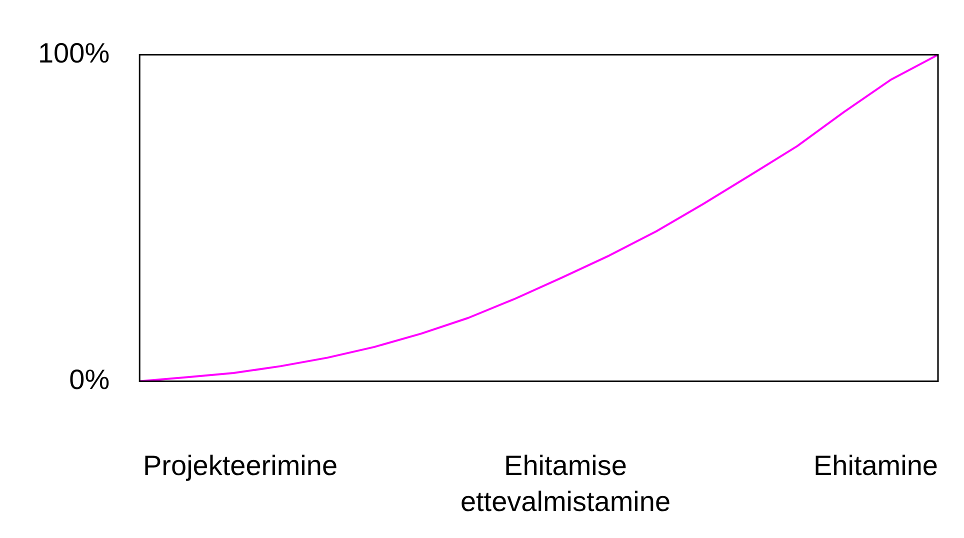 The height and width of the screenshot is (538, 964). What do you see at coordinates (565, 484) in the screenshot?
I see `text: Ehitamise ettevalmistamine` at bounding box center [565, 484].